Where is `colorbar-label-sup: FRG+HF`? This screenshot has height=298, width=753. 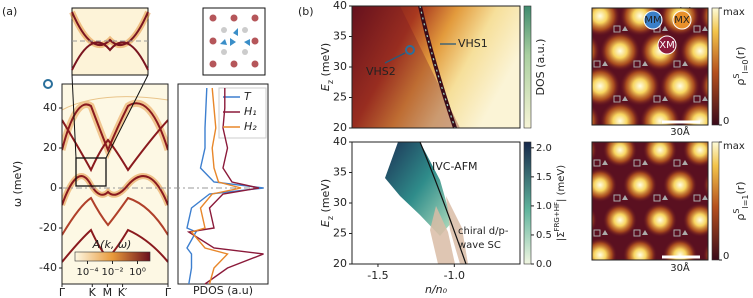
colorbar-label-sup: FRG+HF is located at coordinates (557, 216).